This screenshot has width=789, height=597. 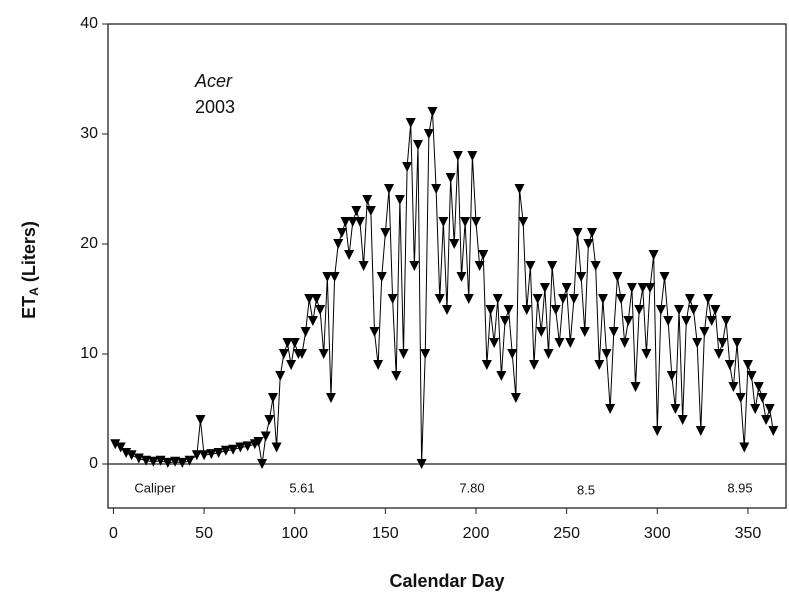 What do you see at coordinates (586, 489) in the screenshot?
I see `caliper-label: 8.5` at bounding box center [586, 489].